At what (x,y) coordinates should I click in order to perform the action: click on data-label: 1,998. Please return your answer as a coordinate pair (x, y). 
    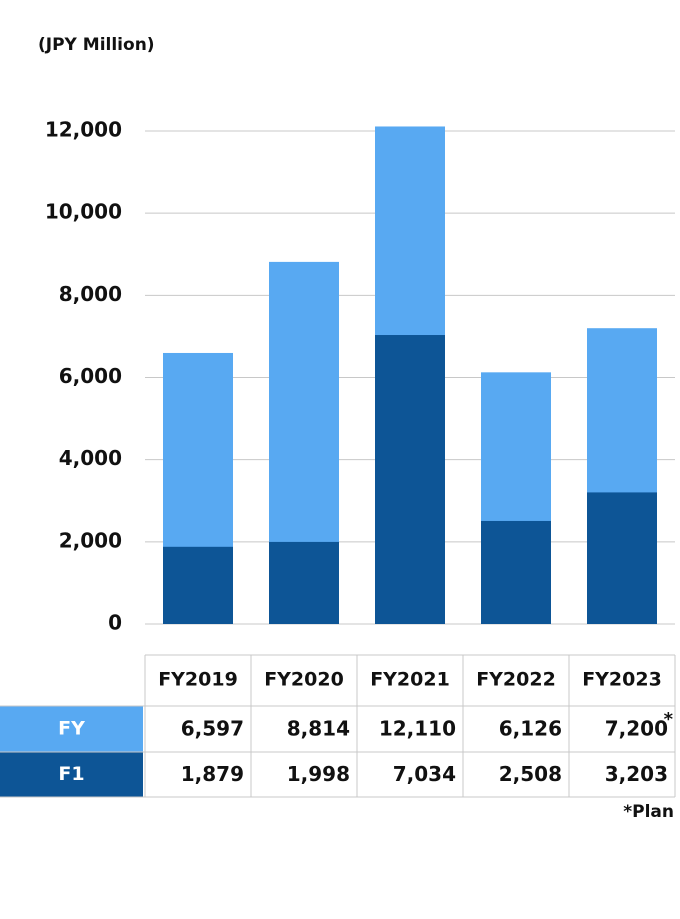
    Looking at the image, I should click on (318, 774).